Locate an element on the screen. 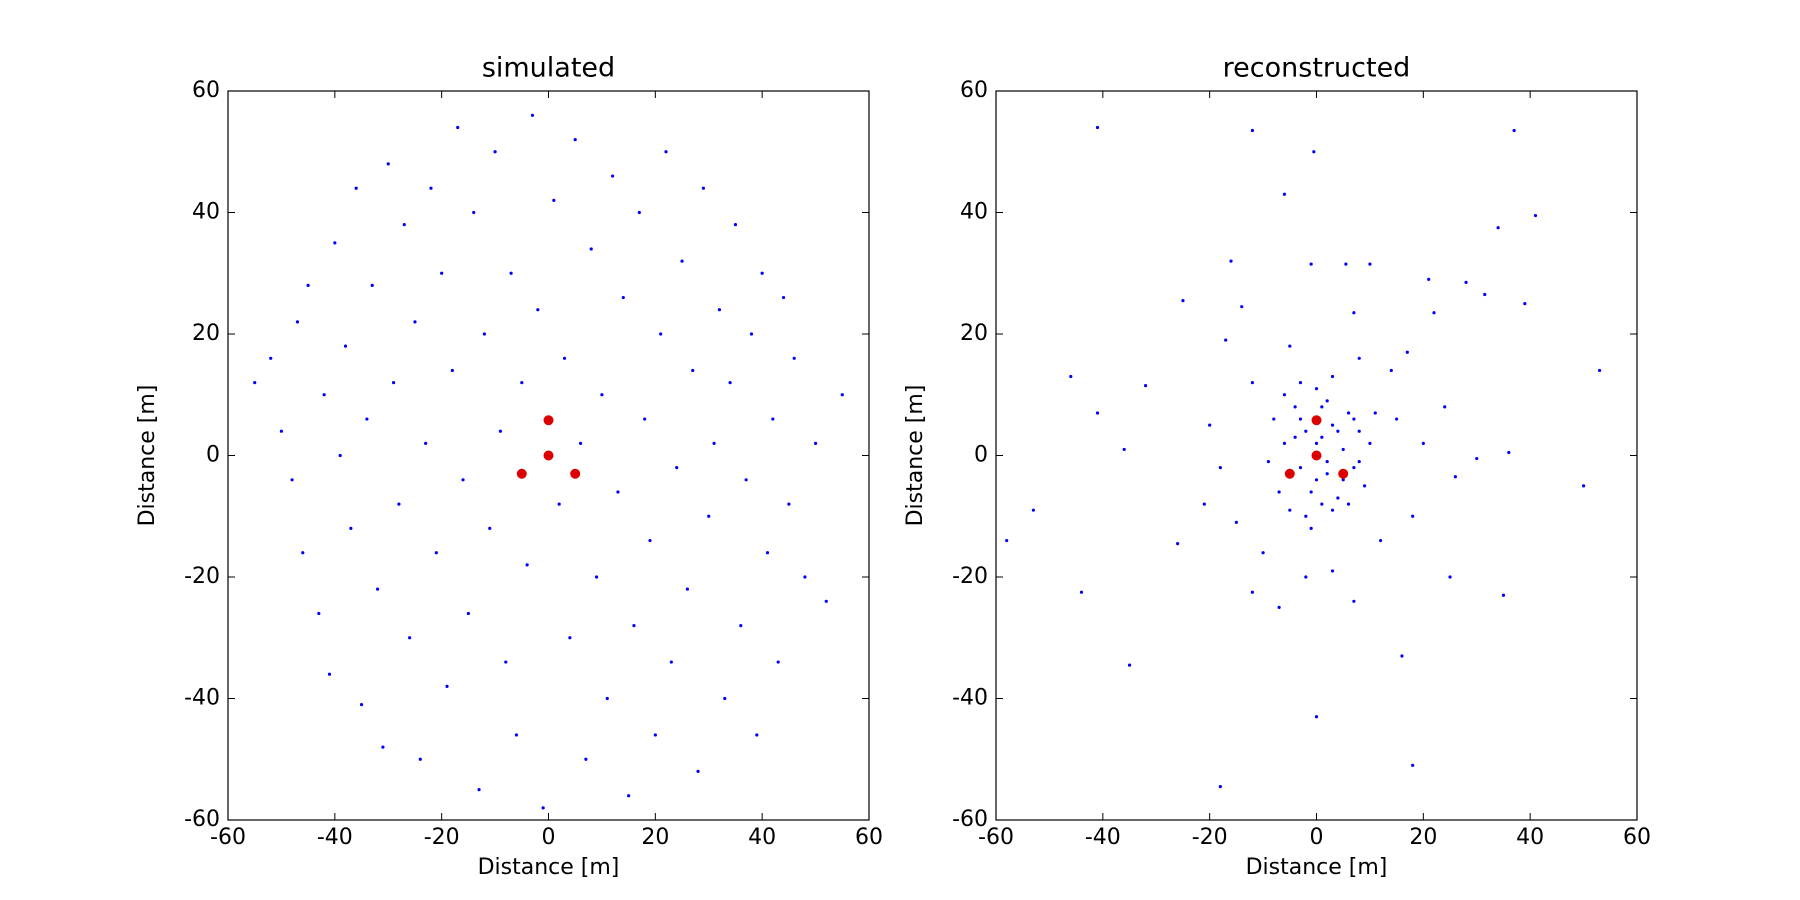 This screenshot has height=900, width=1800. chart-title: reconstructed is located at coordinates (1317, 68).